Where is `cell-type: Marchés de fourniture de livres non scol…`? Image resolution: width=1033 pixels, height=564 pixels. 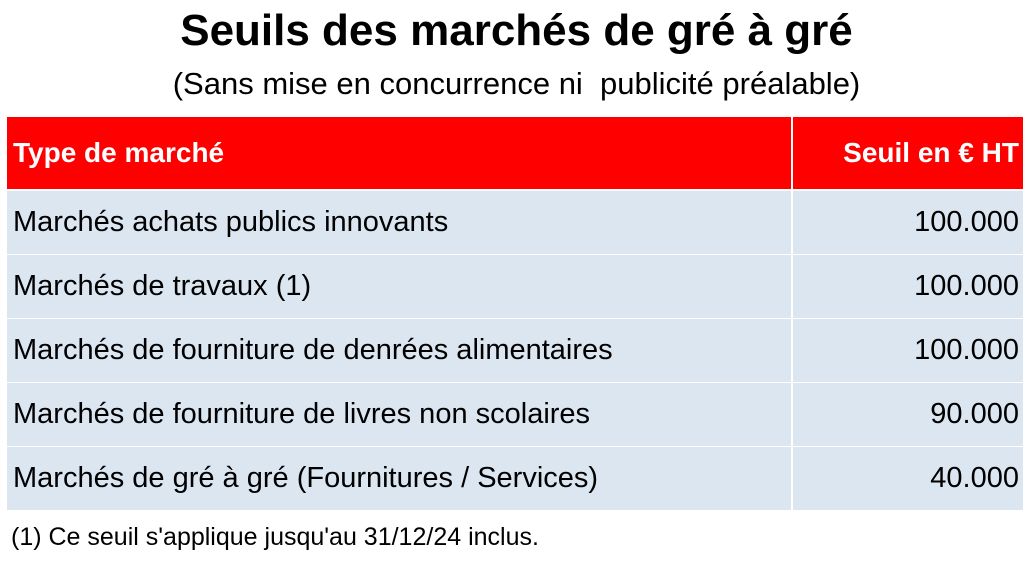
cell-type: Marchés de fourniture de livres non scol… is located at coordinates (399, 414).